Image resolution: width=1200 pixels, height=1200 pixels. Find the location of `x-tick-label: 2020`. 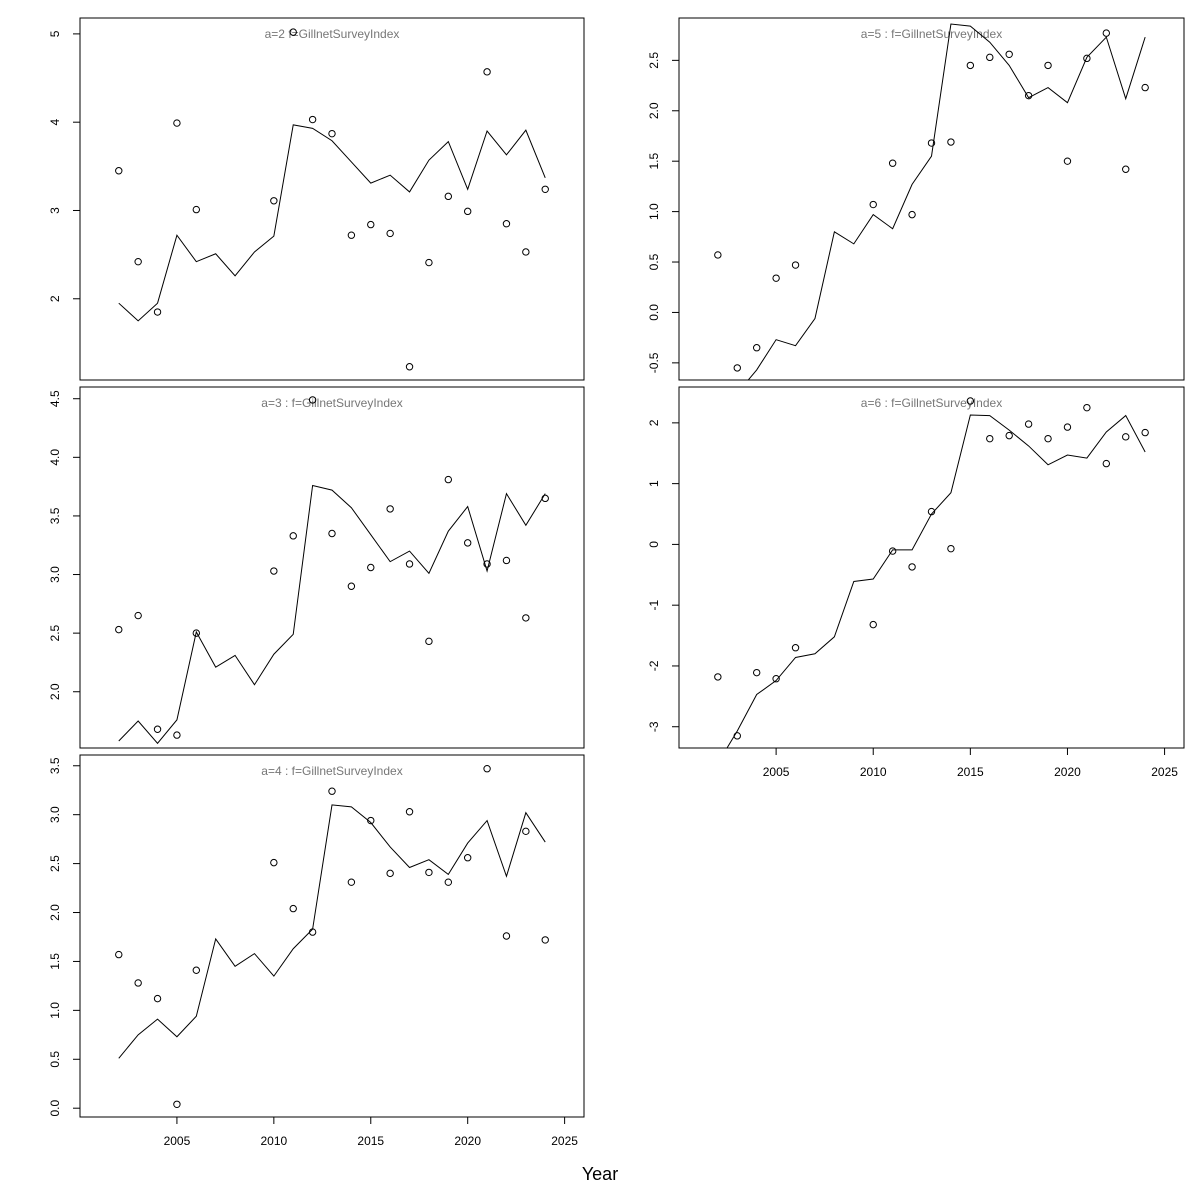

x-tick-label: 2020 is located at coordinates (467, 1141).